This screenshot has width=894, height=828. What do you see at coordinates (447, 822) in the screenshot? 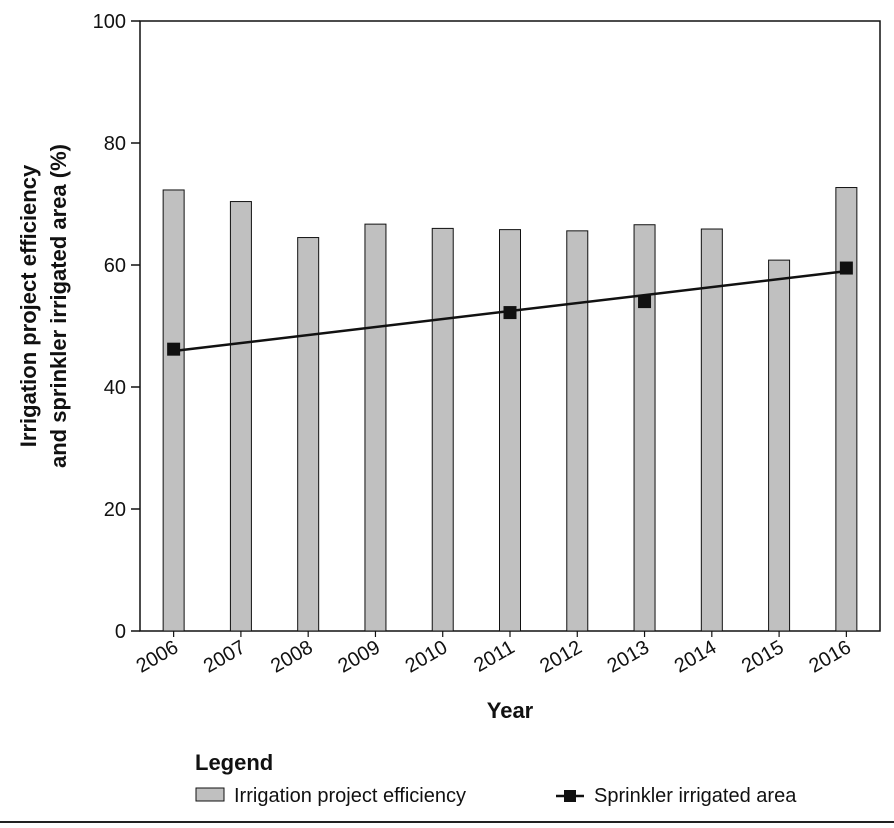
I see `bottom-divider` at bounding box center [447, 822].